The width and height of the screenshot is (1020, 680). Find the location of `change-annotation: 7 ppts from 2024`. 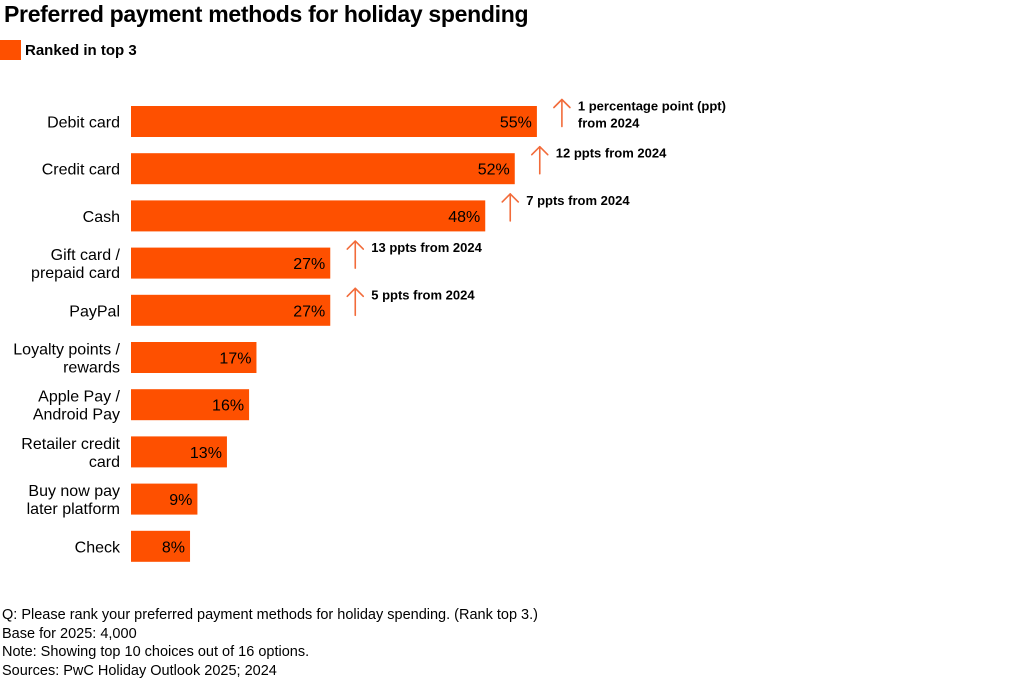

change-annotation: 7 ppts from 2024 is located at coordinates (578, 200).